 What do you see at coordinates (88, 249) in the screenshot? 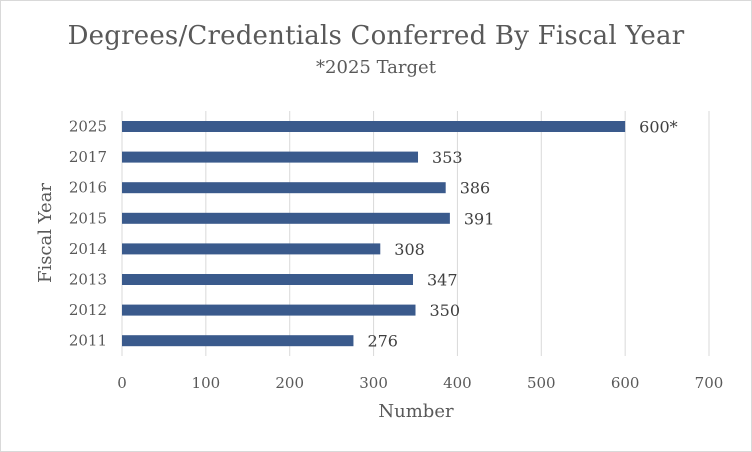
I see `y-tick-label: 2014` at bounding box center [88, 249].